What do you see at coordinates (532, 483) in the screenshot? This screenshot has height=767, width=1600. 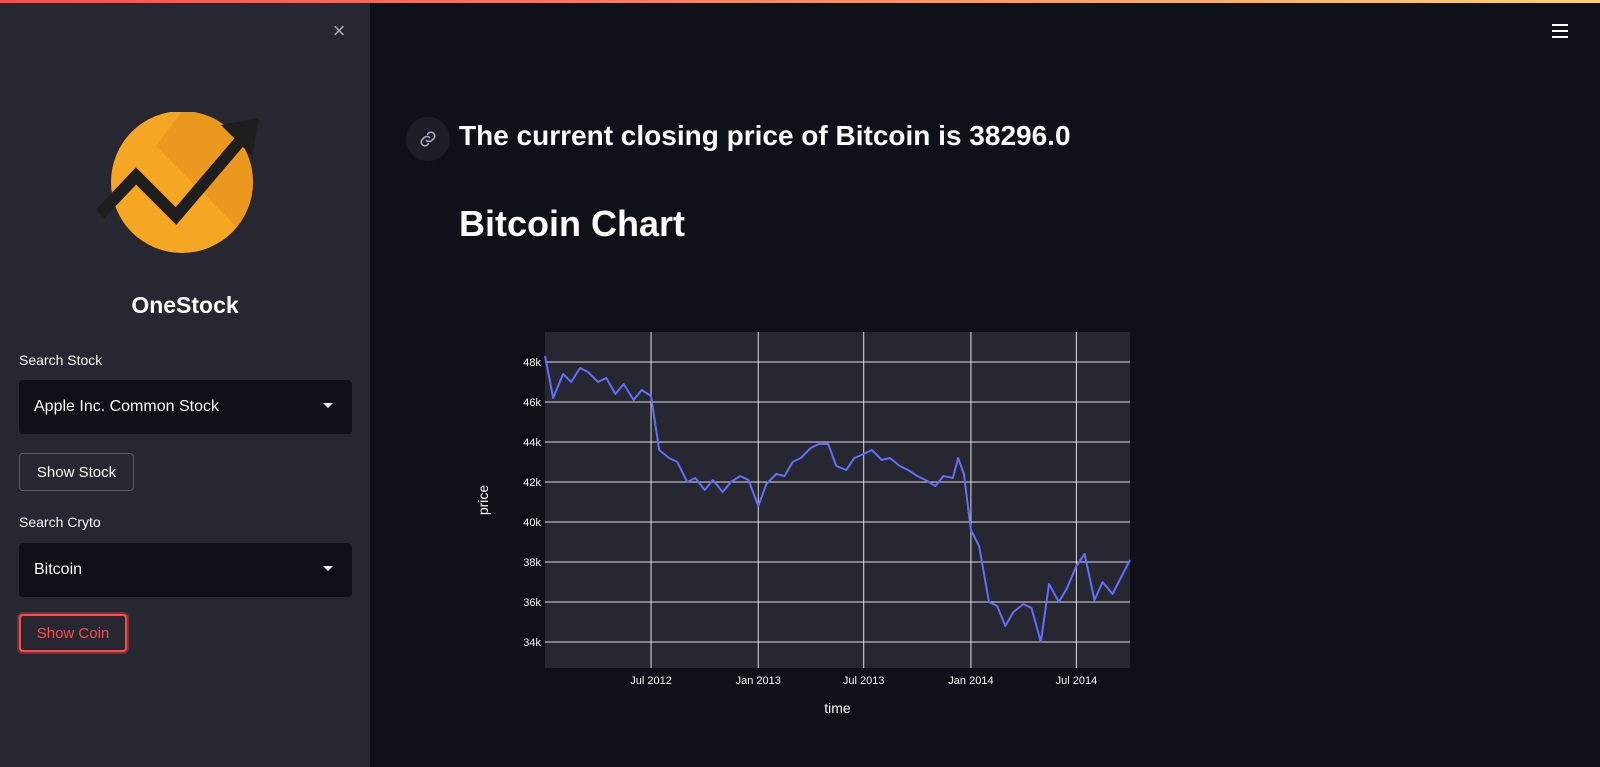 I see `y-tick-label: 42k` at bounding box center [532, 483].